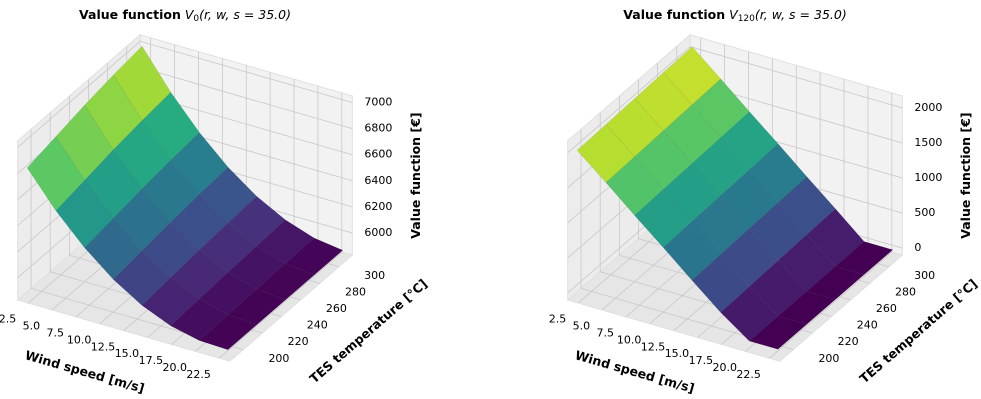  I want to click on chart-title: Value function V0(r, w, s = 35.0), so click(185, 15).